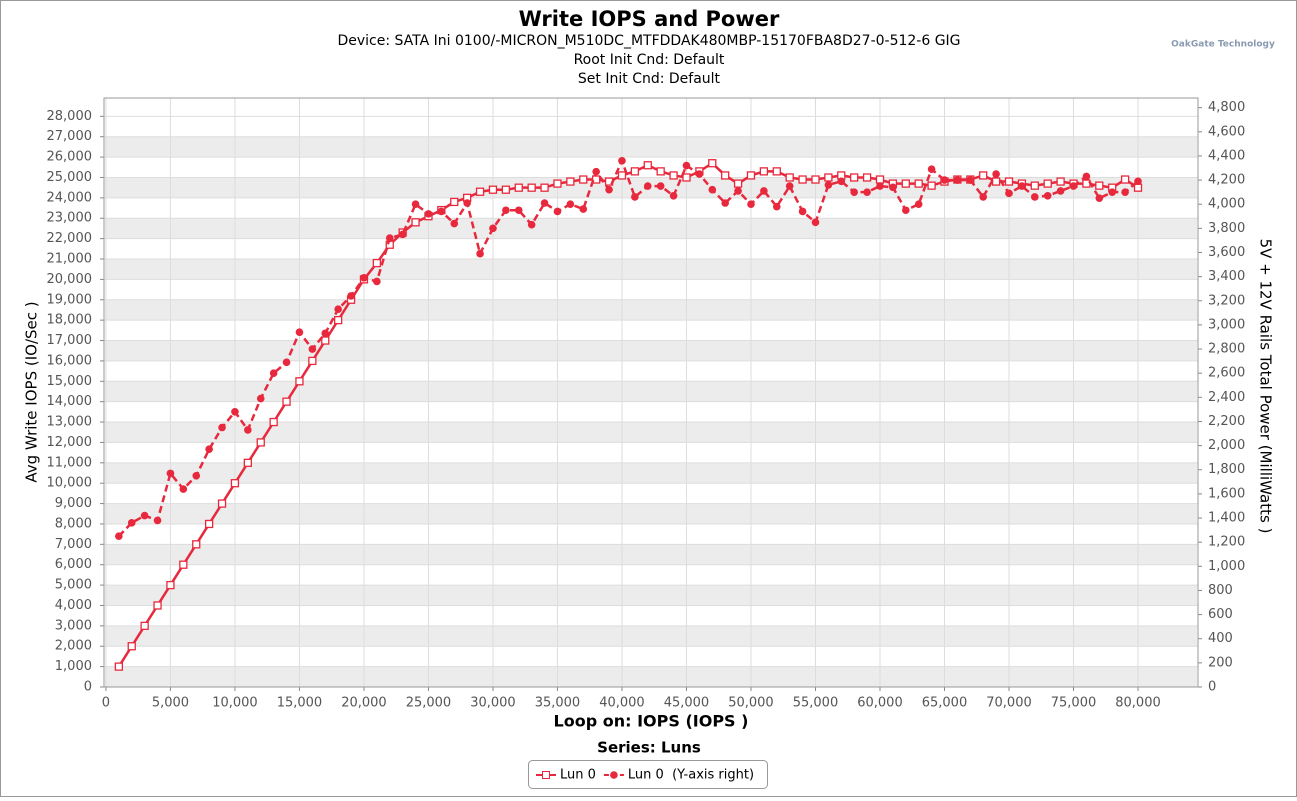  Describe the element at coordinates (1220, 614) in the screenshot. I see `y2-tick-label: 600` at that location.